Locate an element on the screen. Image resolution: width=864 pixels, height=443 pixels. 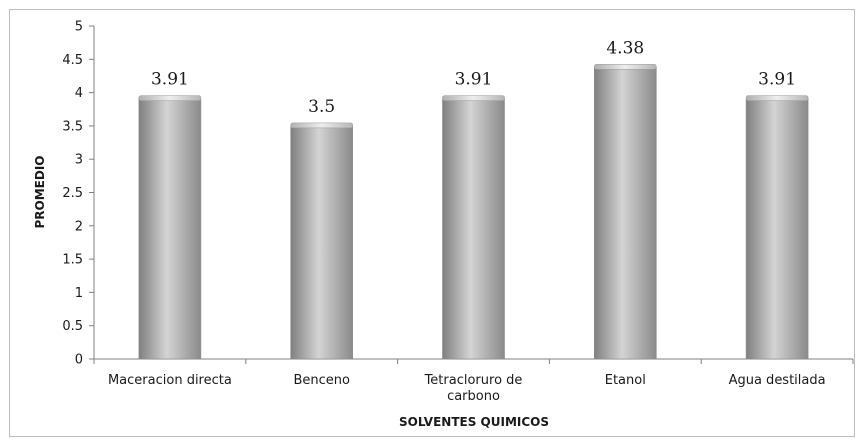
y-tick-label: 1.5 is located at coordinates (72, 260).